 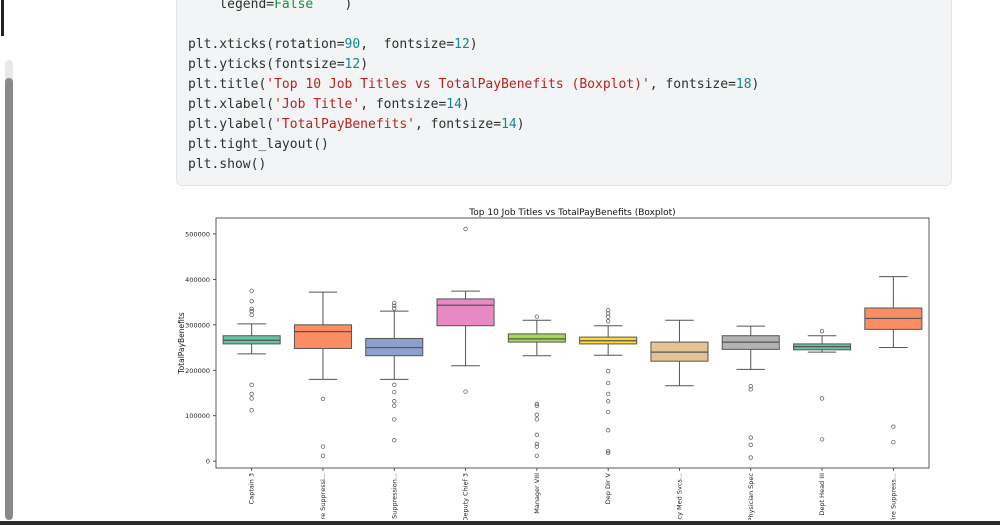 I want to click on code-token: False, so click(x=294, y=6).